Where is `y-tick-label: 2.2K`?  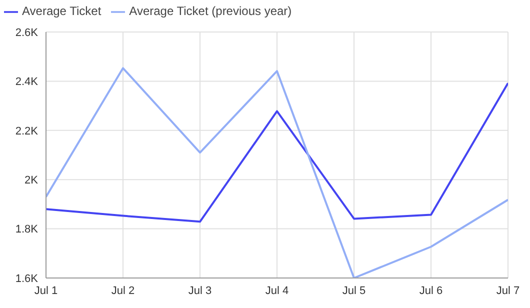
y-tick-label: 2.2K is located at coordinates (27, 131).